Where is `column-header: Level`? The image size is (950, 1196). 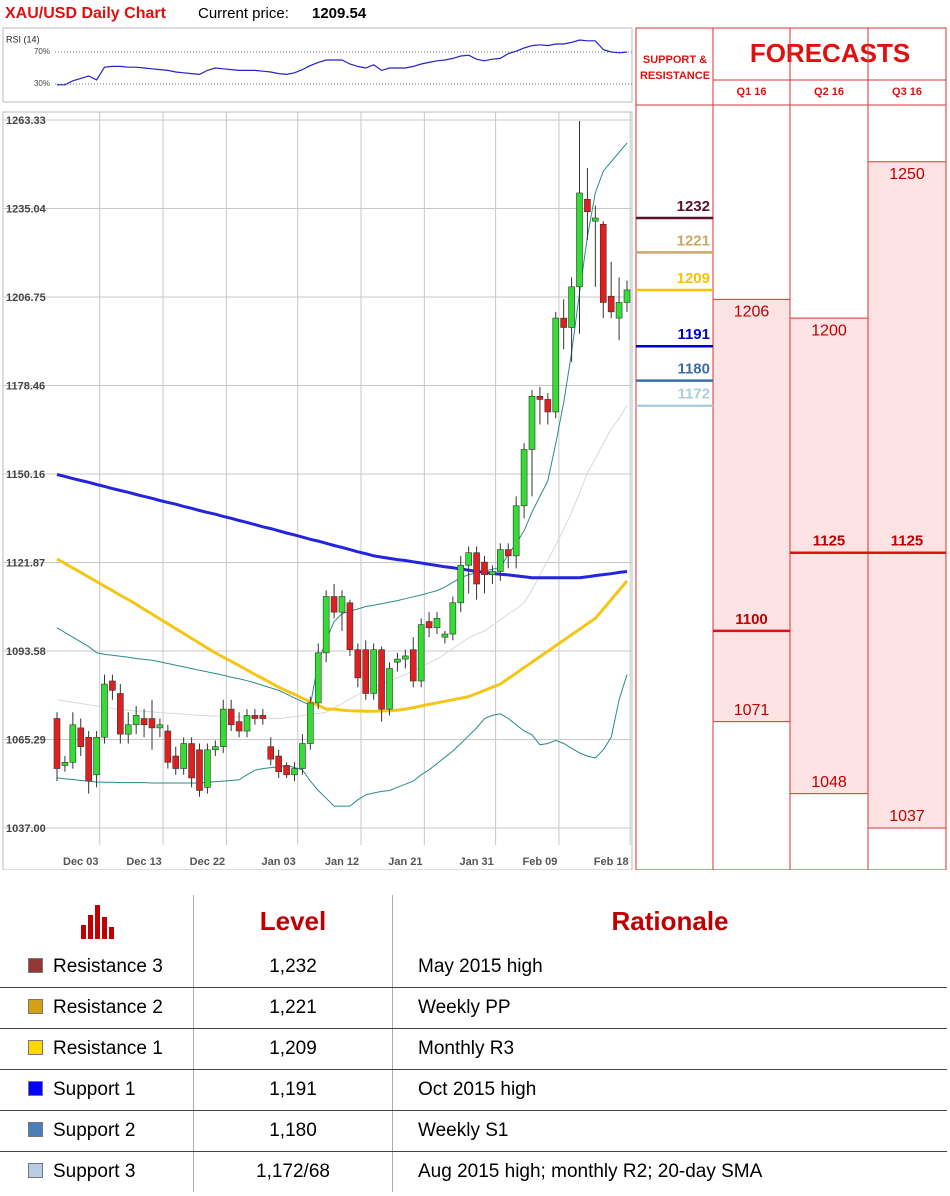 column-header: Level is located at coordinates (293, 921).